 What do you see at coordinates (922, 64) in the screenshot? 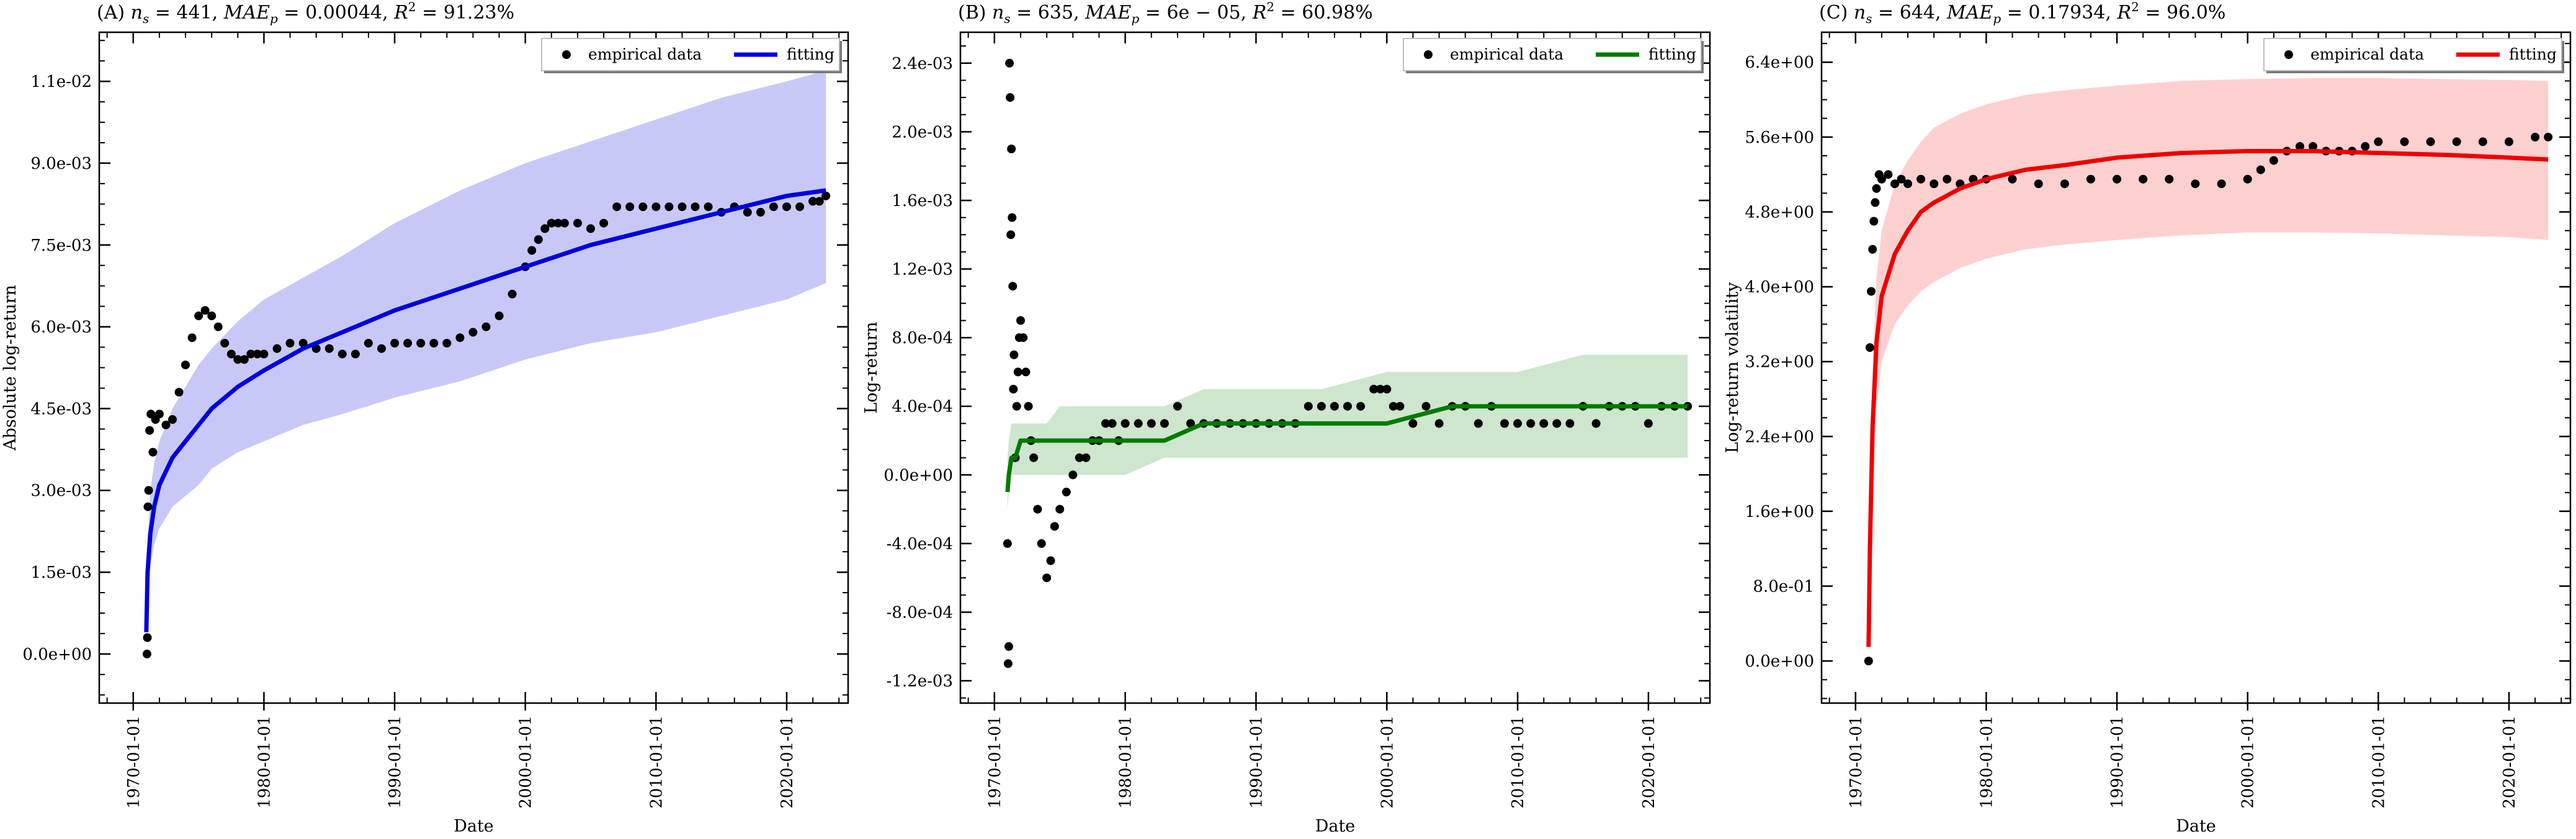
I see `y-tick-label: 2.4e-03` at bounding box center [922, 64].